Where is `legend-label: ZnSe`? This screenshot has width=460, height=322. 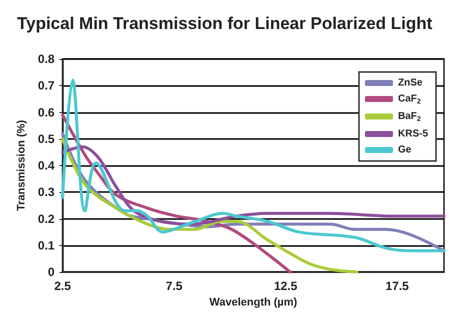
legend-label: ZnSe is located at coordinates (410, 83).